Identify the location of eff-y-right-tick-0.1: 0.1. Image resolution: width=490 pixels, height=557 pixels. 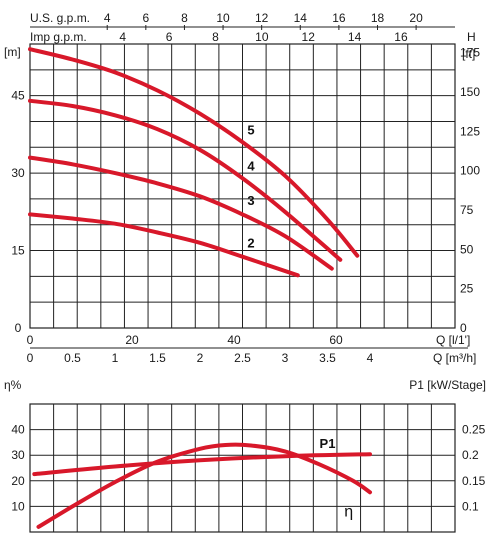
(470, 506).